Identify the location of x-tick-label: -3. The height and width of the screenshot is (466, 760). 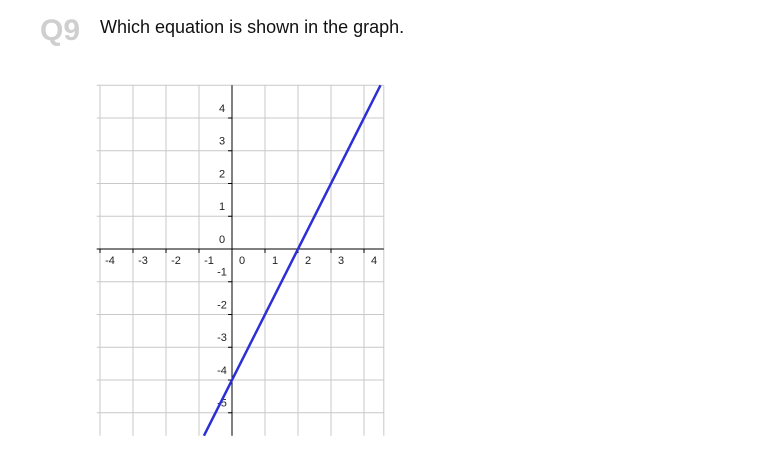
(143, 261).